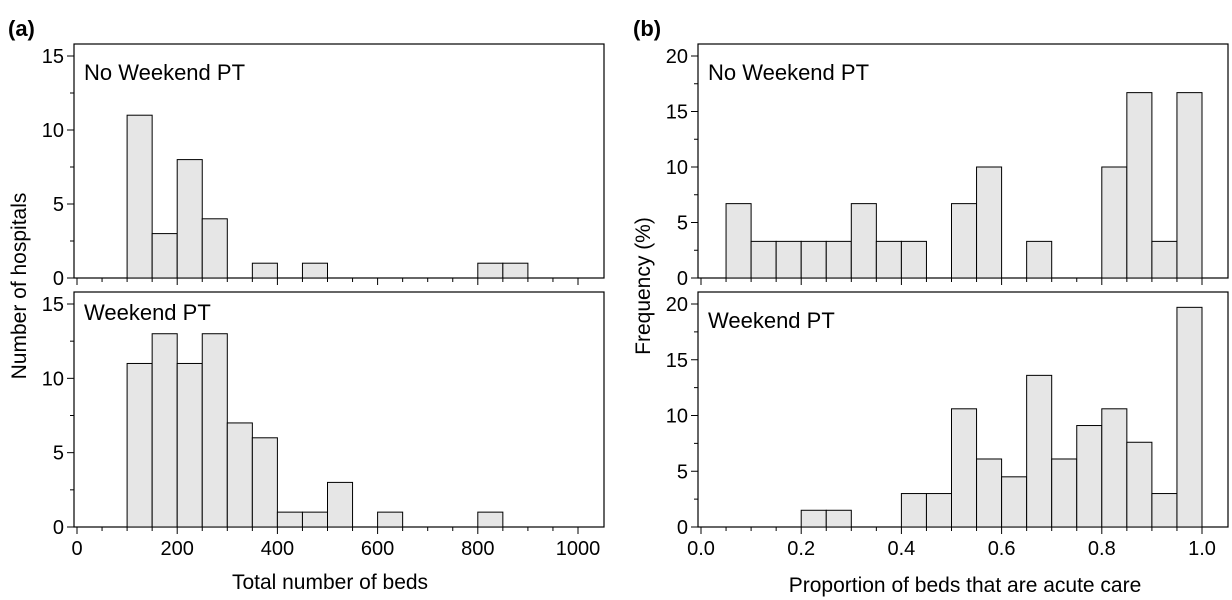 This screenshot has width=1232, height=600. What do you see at coordinates (771, 320) in the screenshot?
I see `panel-b-bottom-title: Weekend PT` at bounding box center [771, 320].